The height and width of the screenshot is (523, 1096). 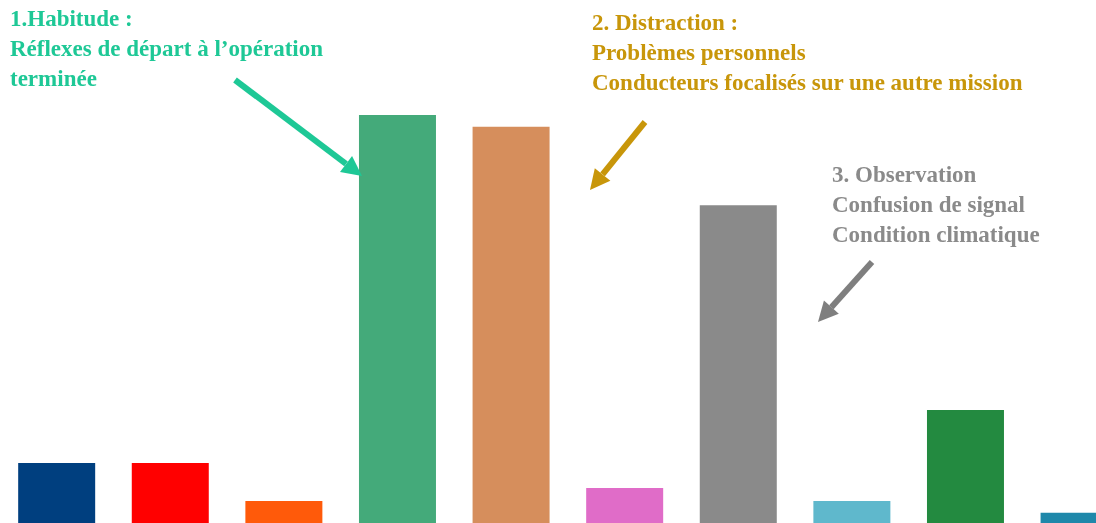 What do you see at coordinates (166, 49) in the screenshot?
I see `text: 1.Habitude : Réflexes de départ à l’opération terminée` at bounding box center [166, 49].